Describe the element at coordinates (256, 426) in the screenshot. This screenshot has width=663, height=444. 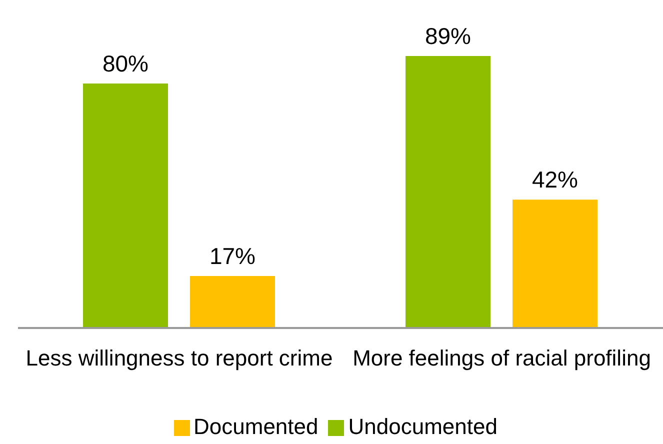
I see `legend-label: Documented` at that location.